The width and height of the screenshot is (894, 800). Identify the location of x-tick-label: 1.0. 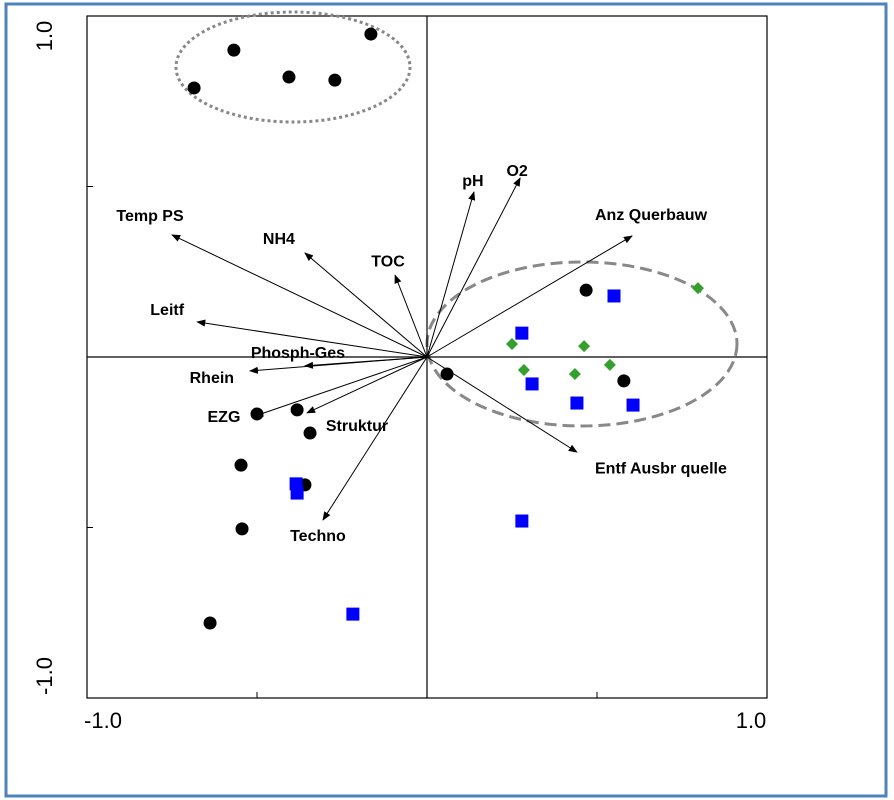
(751, 720).